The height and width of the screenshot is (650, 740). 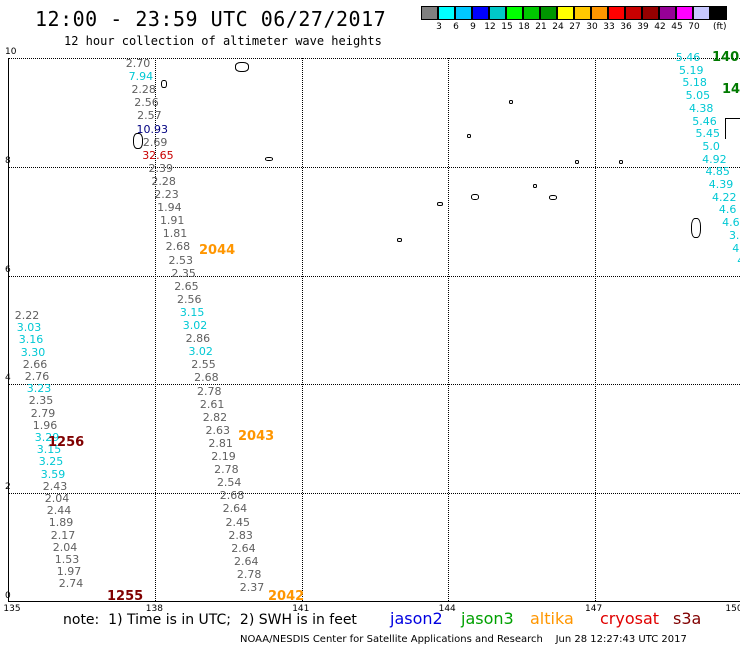 What do you see at coordinates (717, 172) in the screenshot?
I see `wave-height-value: 4.85` at bounding box center [717, 172].